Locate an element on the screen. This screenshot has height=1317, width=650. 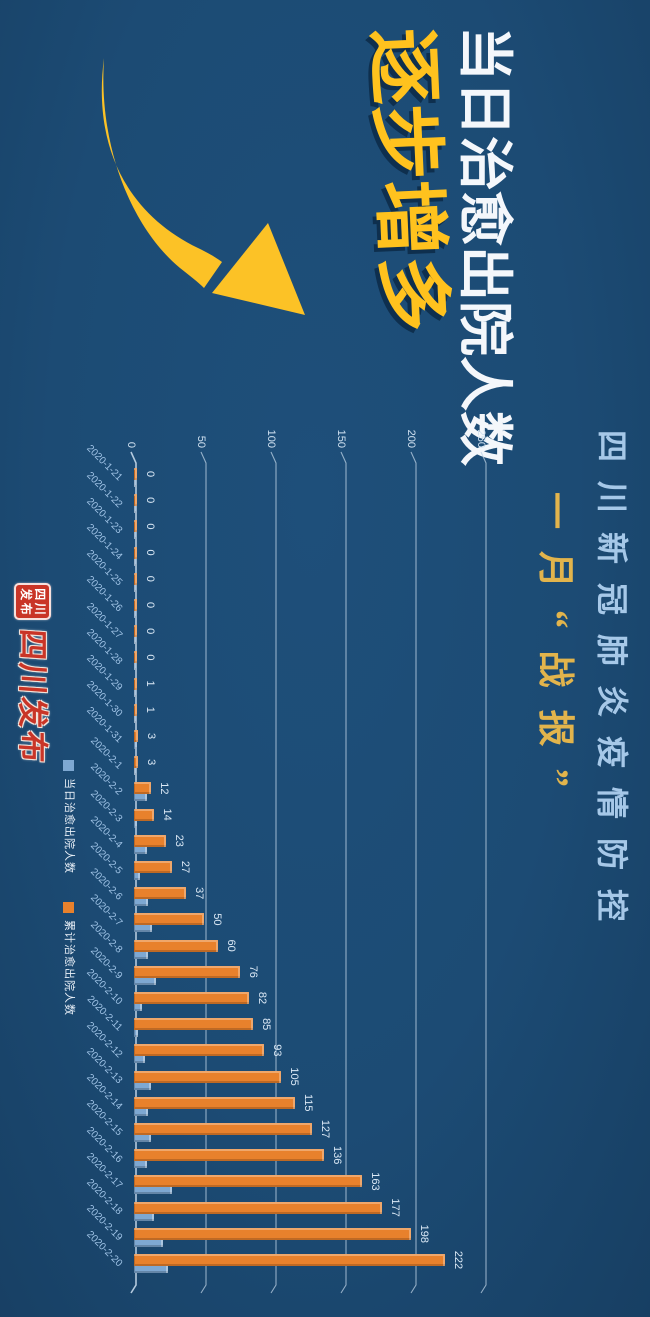
value-label: 3 is located at coordinates (151, 762).